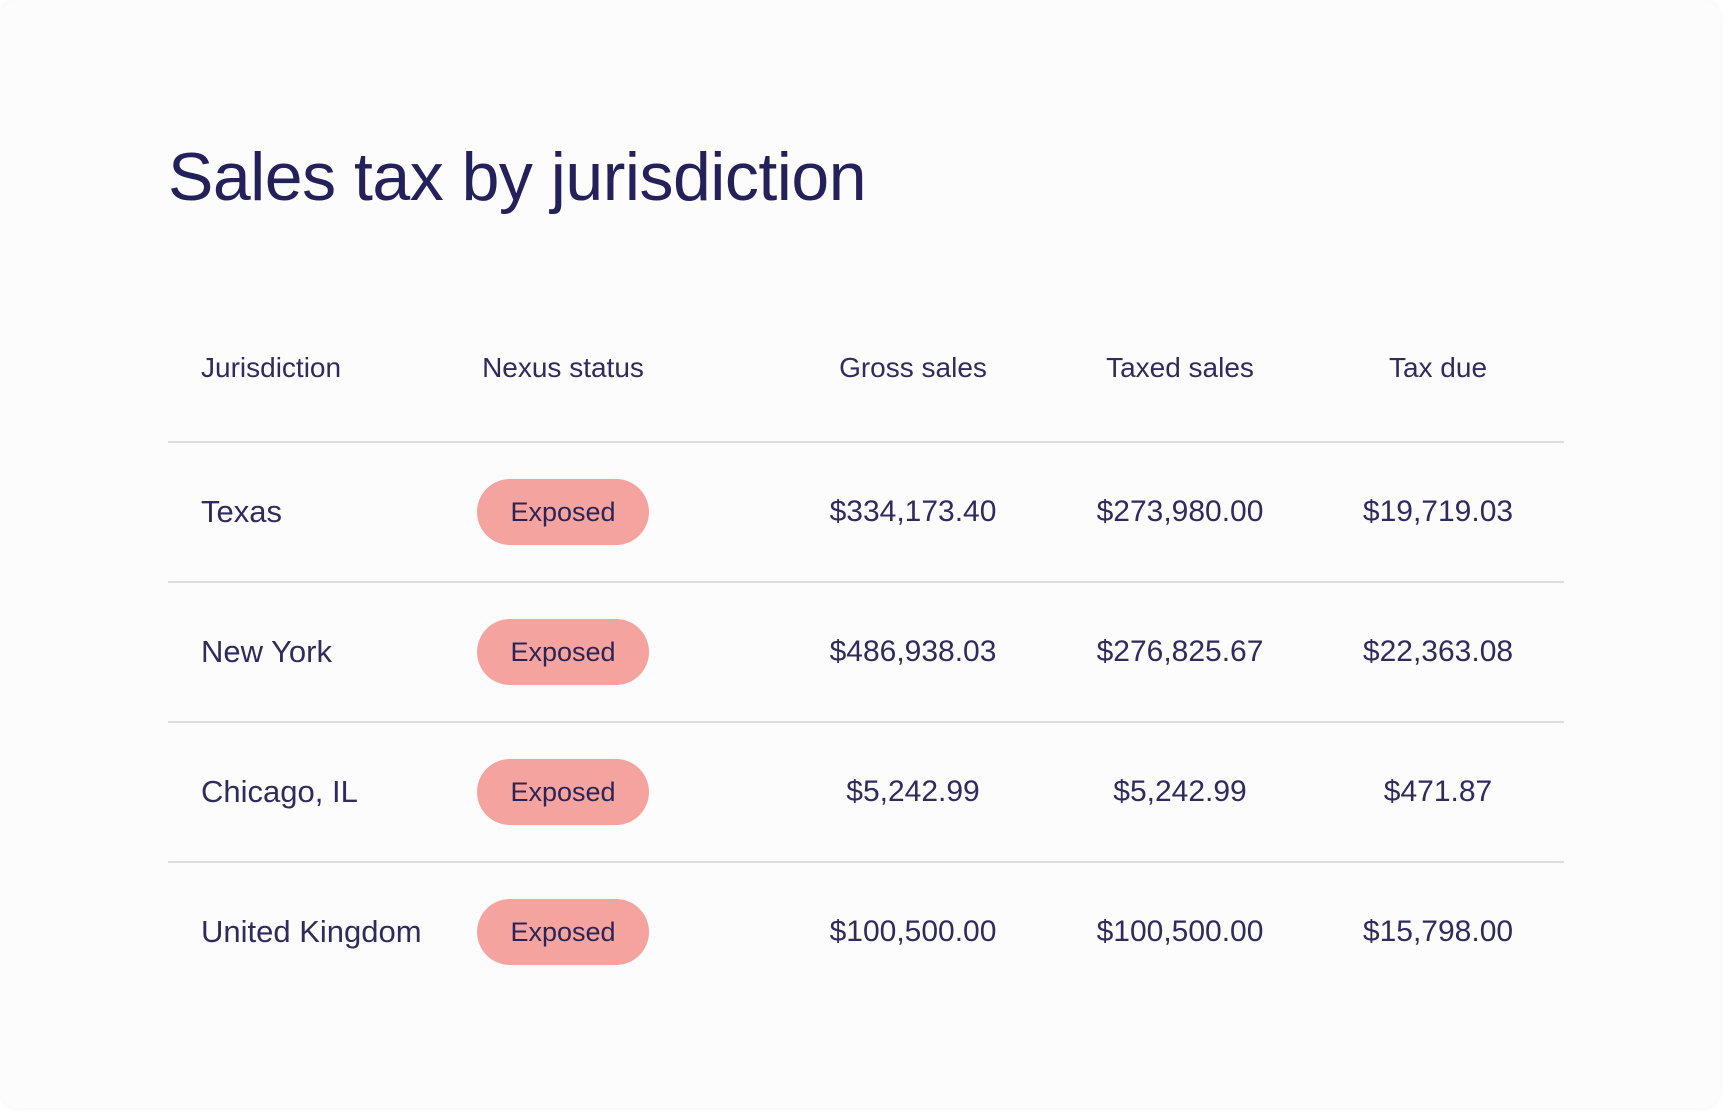 The height and width of the screenshot is (1115, 1732). Describe the element at coordinates (913, 511) in the screenshot. I see `gross-sales-cell: $334,173.40` at that location.